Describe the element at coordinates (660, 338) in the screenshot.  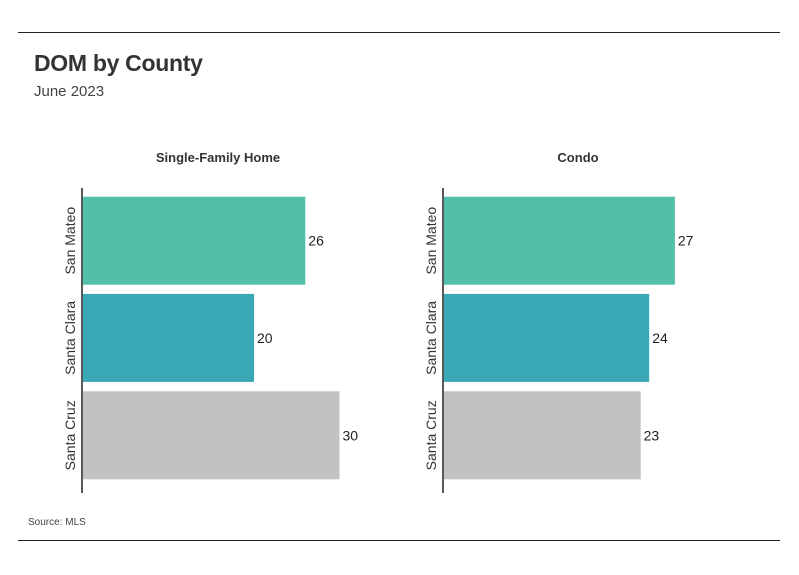
I see `data-label: 24` at that location.